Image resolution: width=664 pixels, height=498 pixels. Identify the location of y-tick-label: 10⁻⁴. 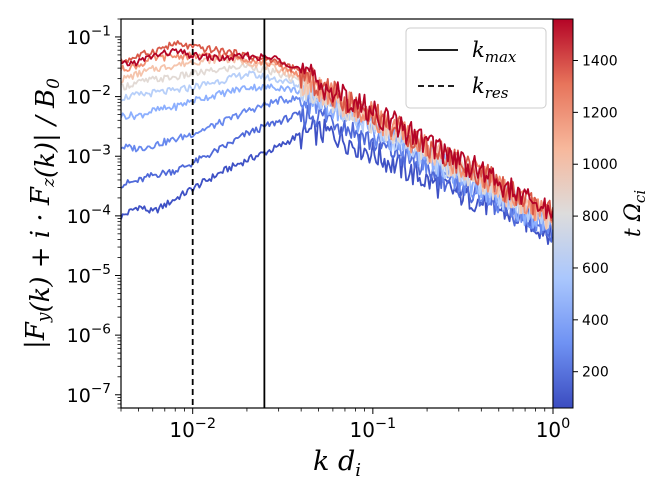
(89, 215).